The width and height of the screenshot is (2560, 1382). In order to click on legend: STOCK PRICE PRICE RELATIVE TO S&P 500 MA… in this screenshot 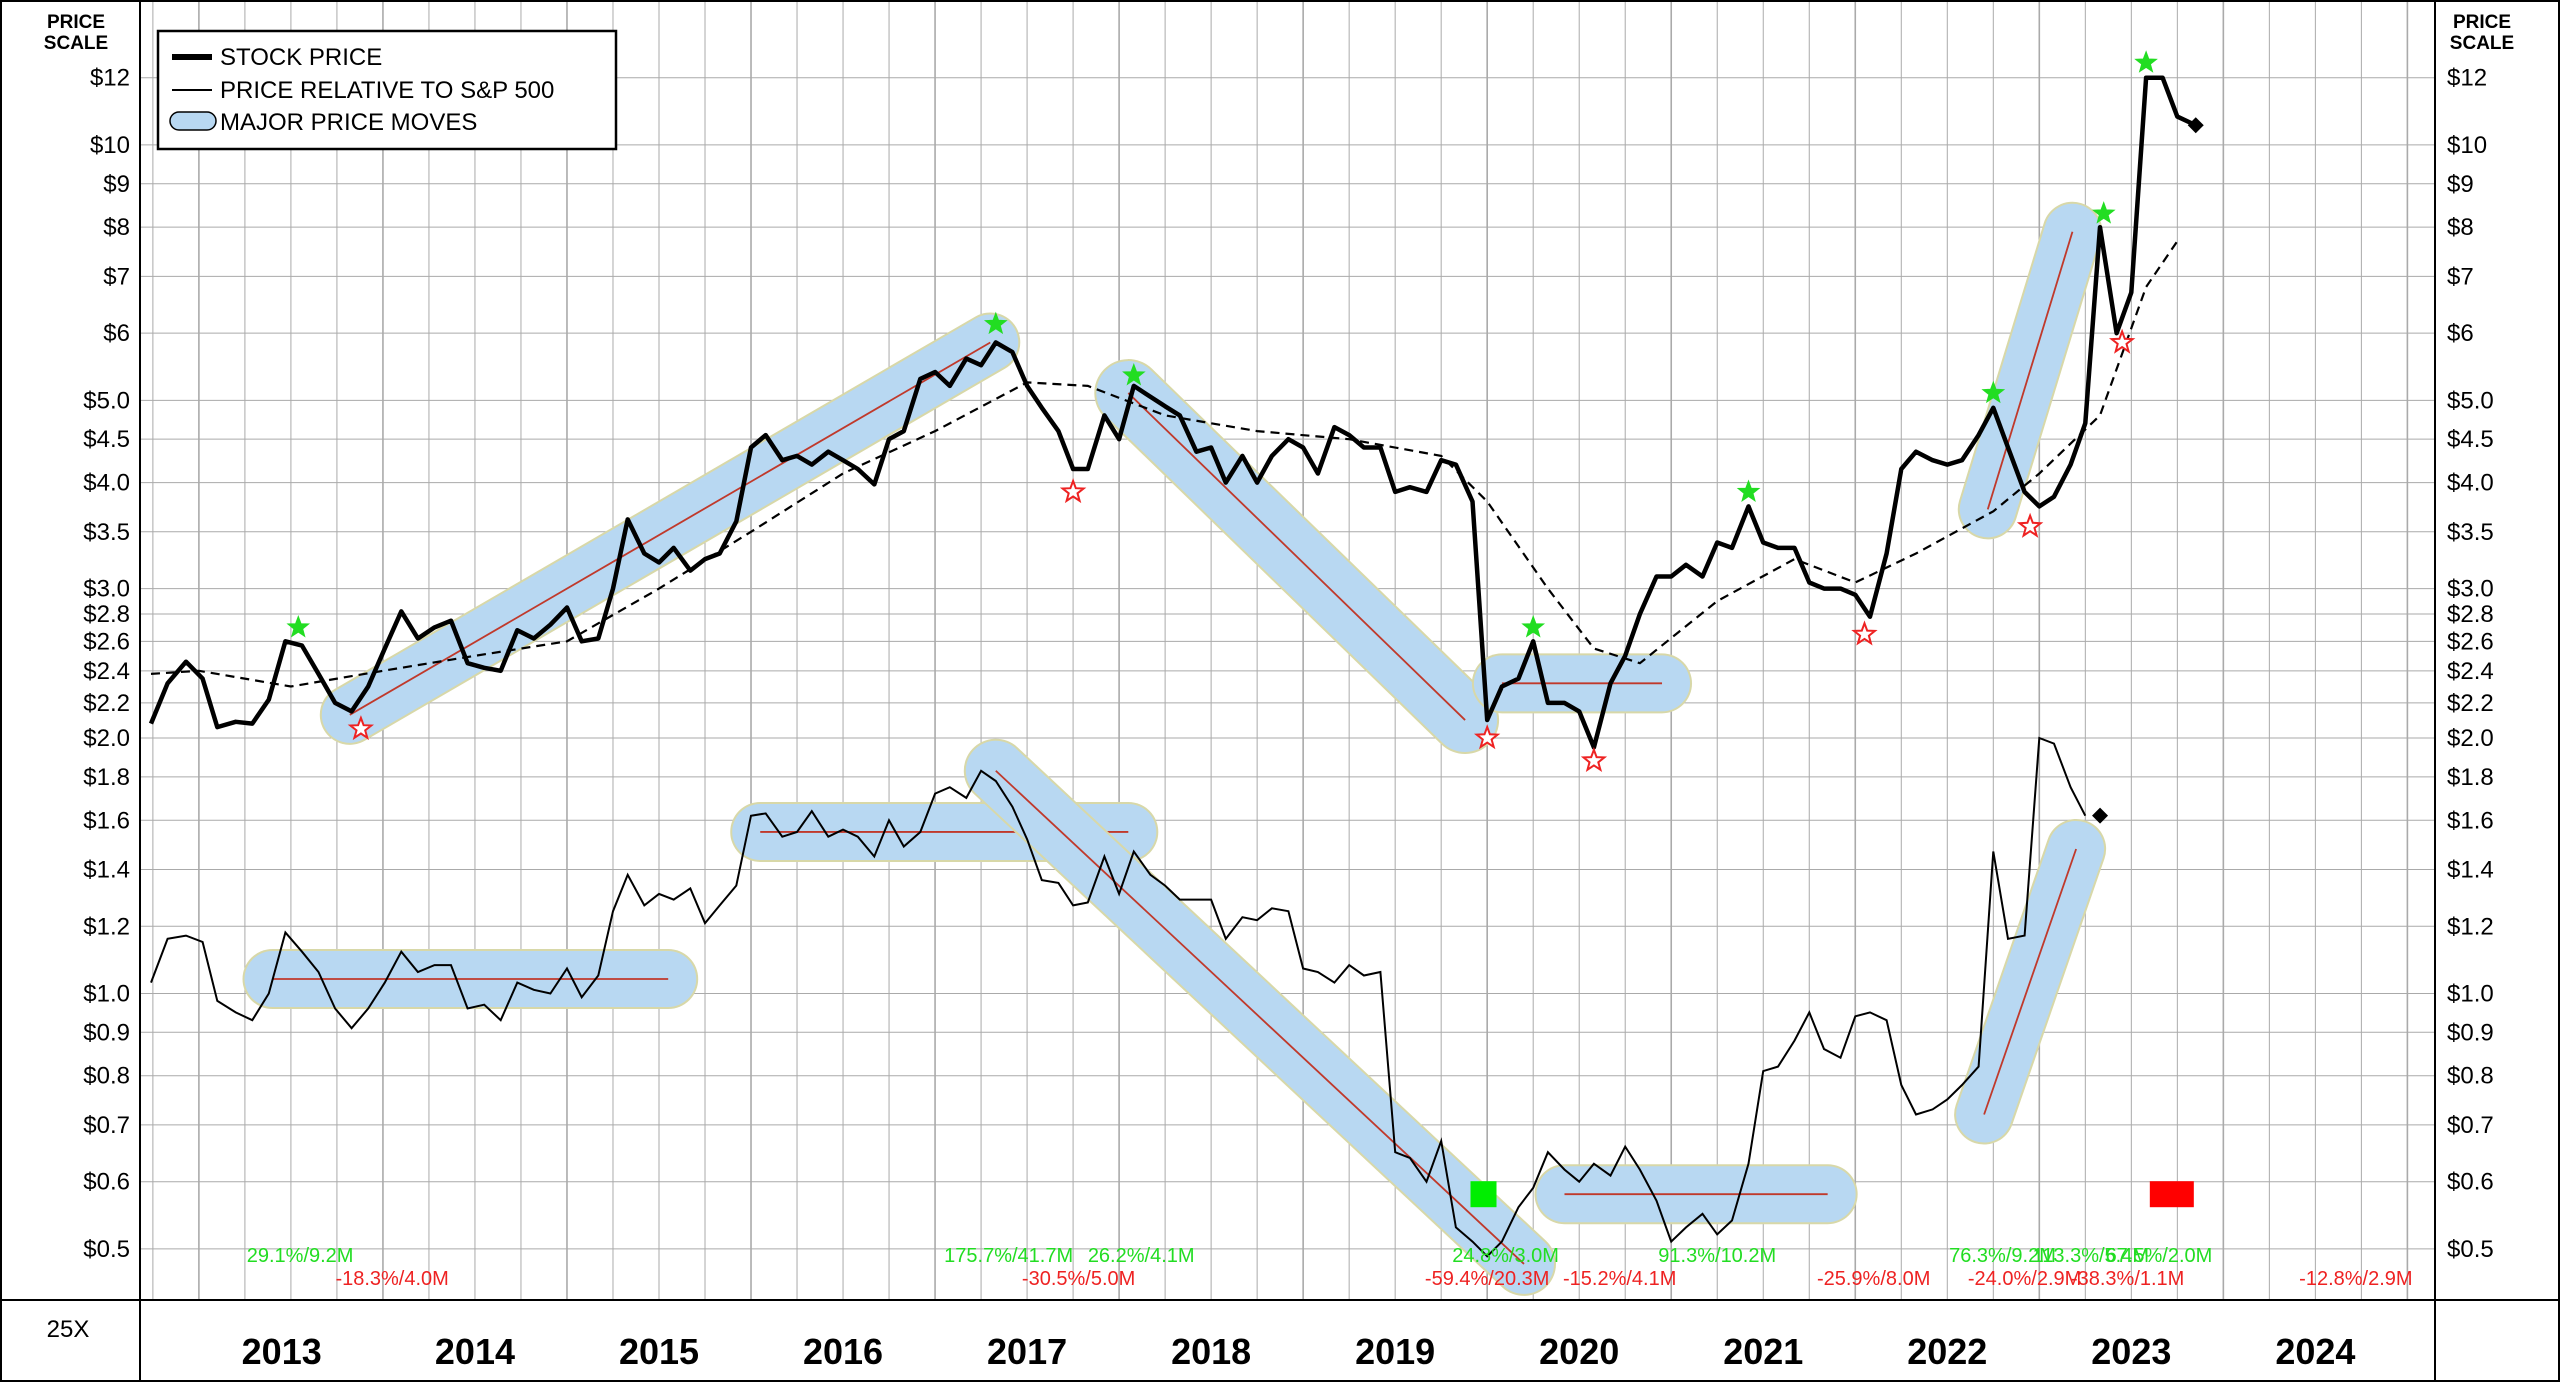, I will do `click(387, 90)`.